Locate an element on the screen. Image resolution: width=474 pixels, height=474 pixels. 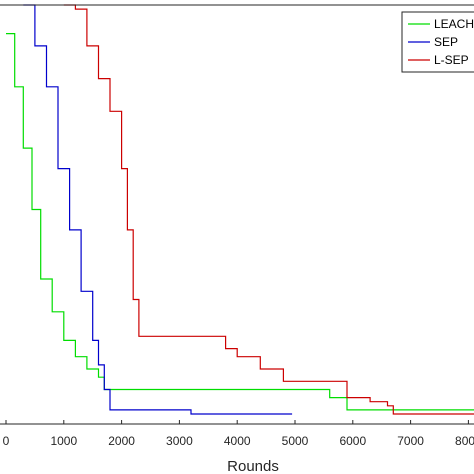
x-tick-label-7000: 7000 is located at coordinates (410, 441).